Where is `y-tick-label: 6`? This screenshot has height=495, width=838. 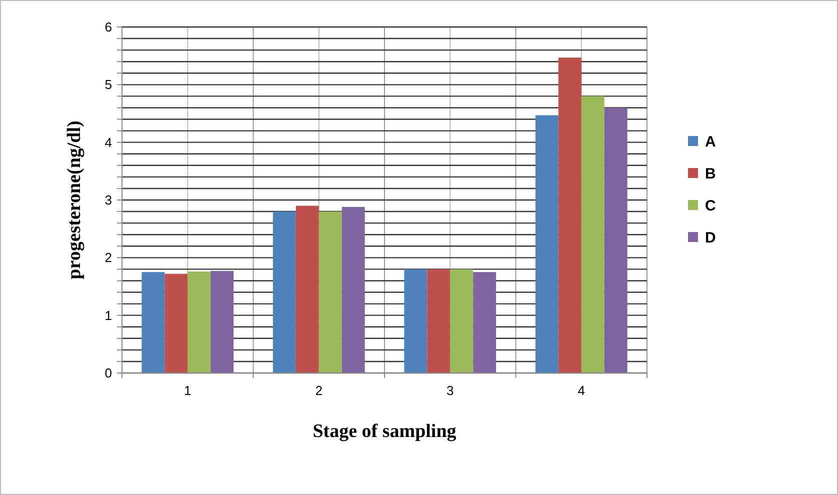 y-tick-label: 6 is located at coordinates (108, 27).